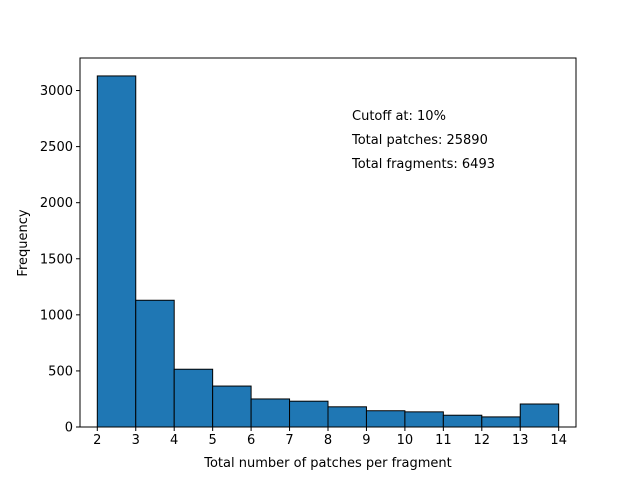 The image size is (640, 484). I want to click on x-tick-label: 13, so click(520, 440).